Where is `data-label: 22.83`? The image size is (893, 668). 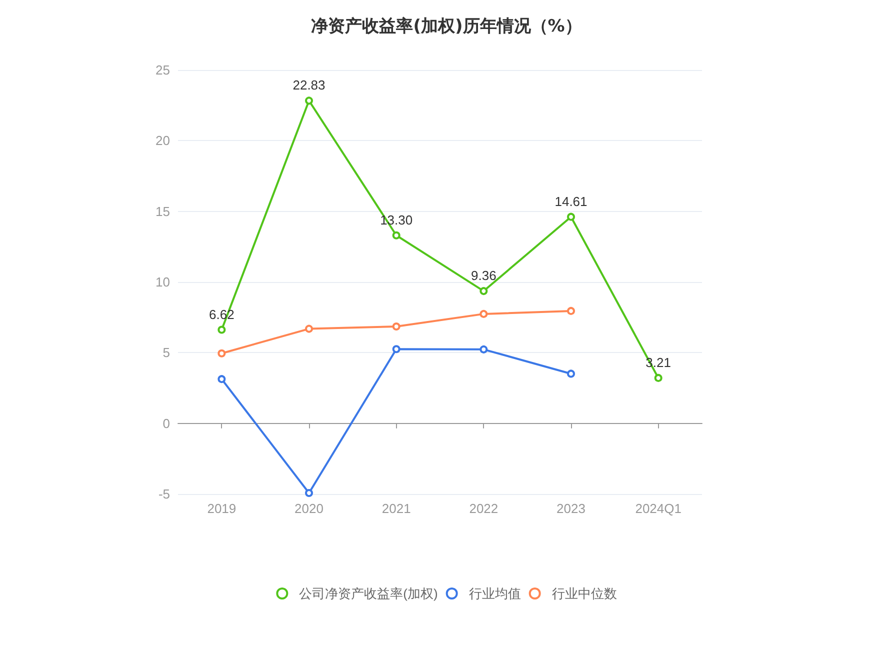
data-label: 22.83 is located at coordinates (309, 85).